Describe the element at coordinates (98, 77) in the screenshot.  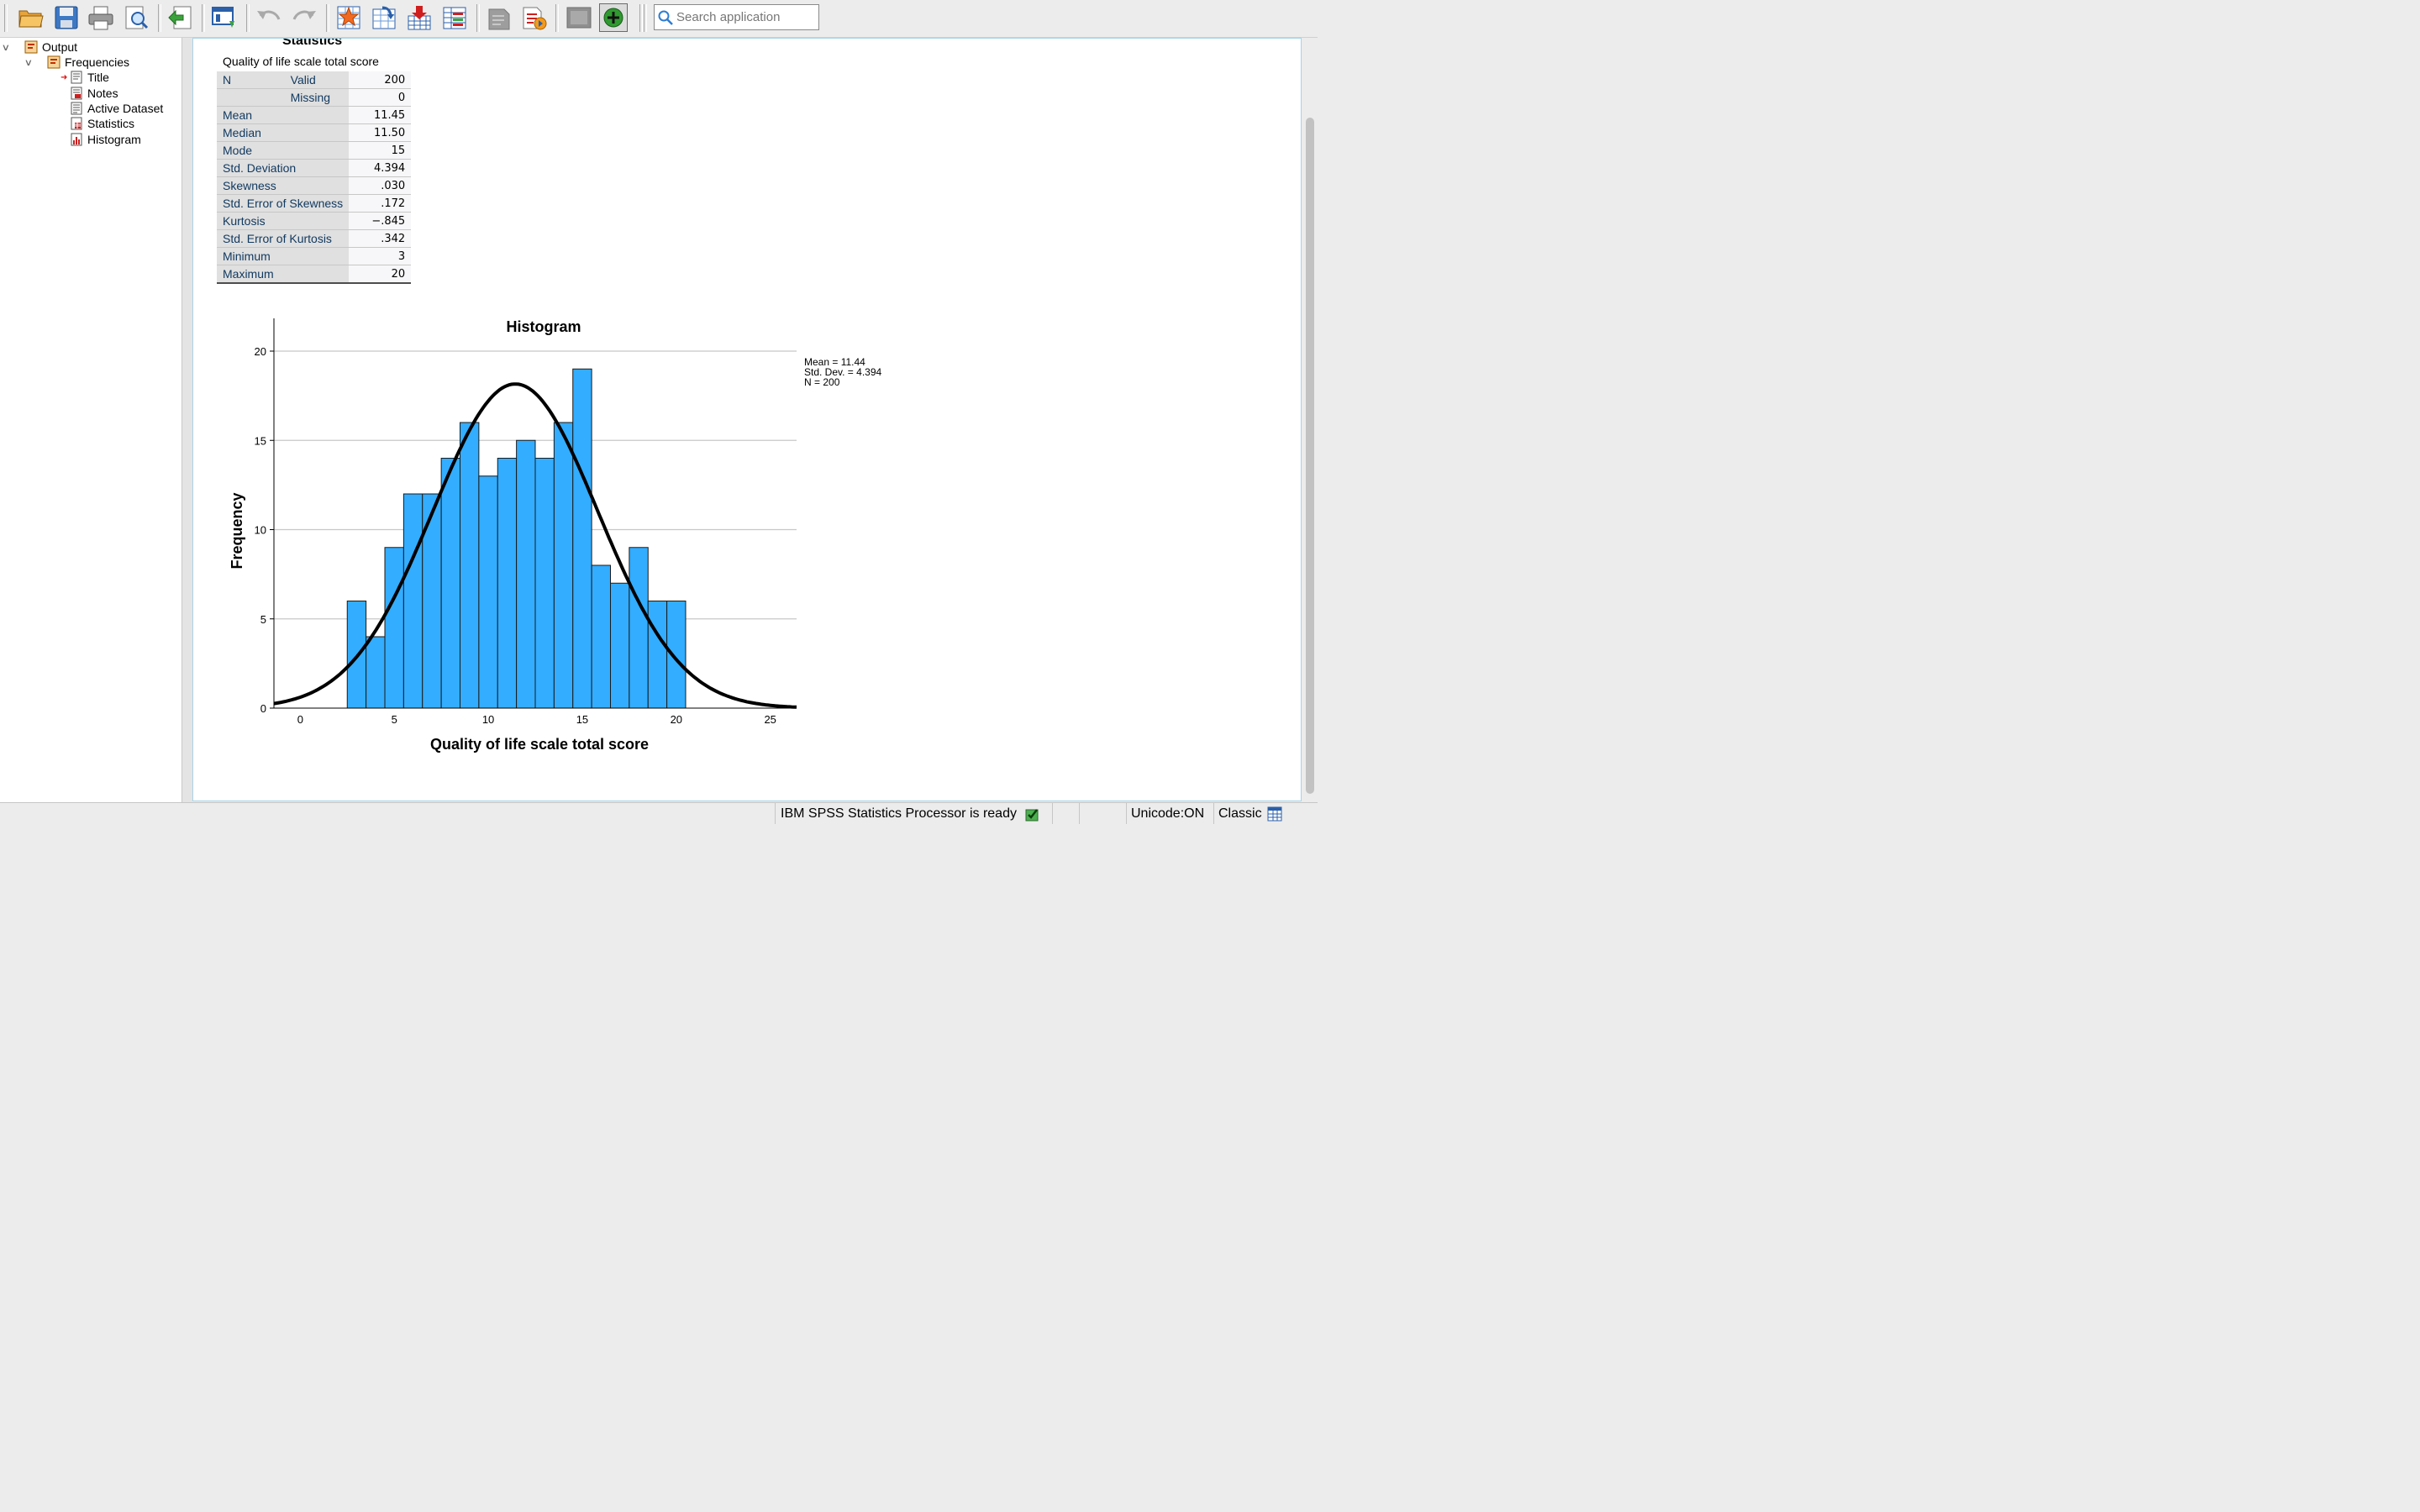
I see `outline-item-label: Title` at that location.